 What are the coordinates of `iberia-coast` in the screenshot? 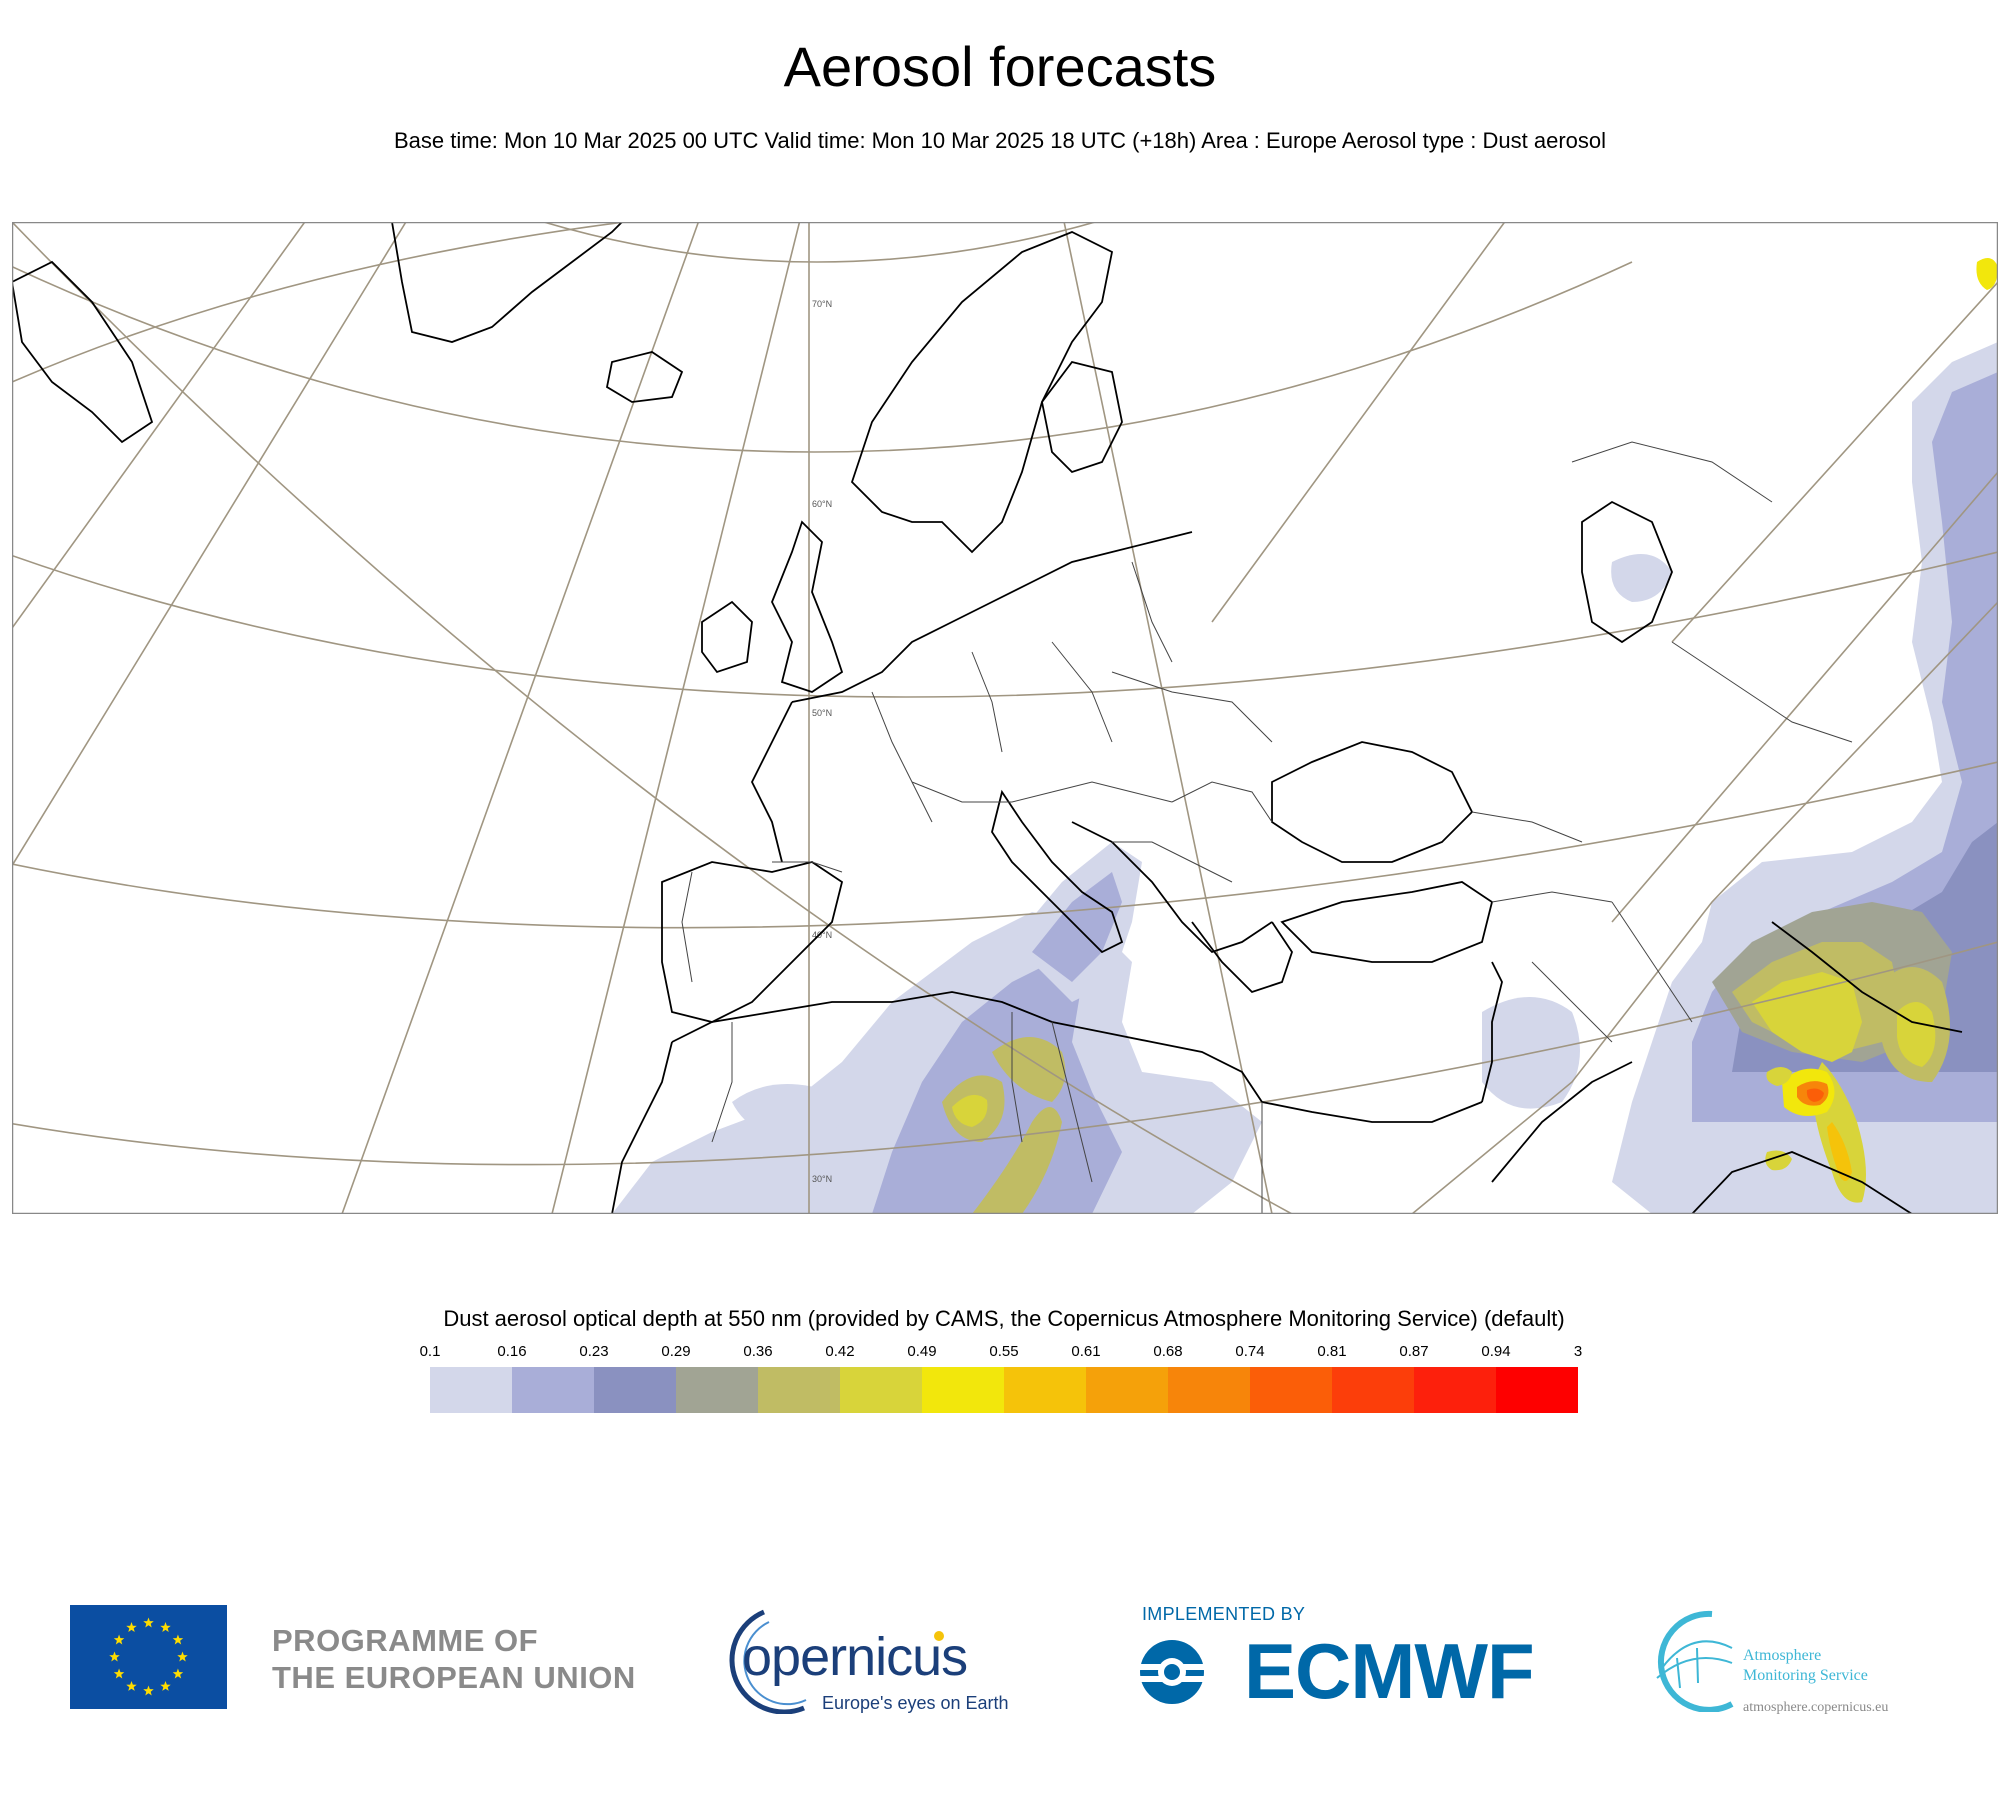 It's located at (752, 942).